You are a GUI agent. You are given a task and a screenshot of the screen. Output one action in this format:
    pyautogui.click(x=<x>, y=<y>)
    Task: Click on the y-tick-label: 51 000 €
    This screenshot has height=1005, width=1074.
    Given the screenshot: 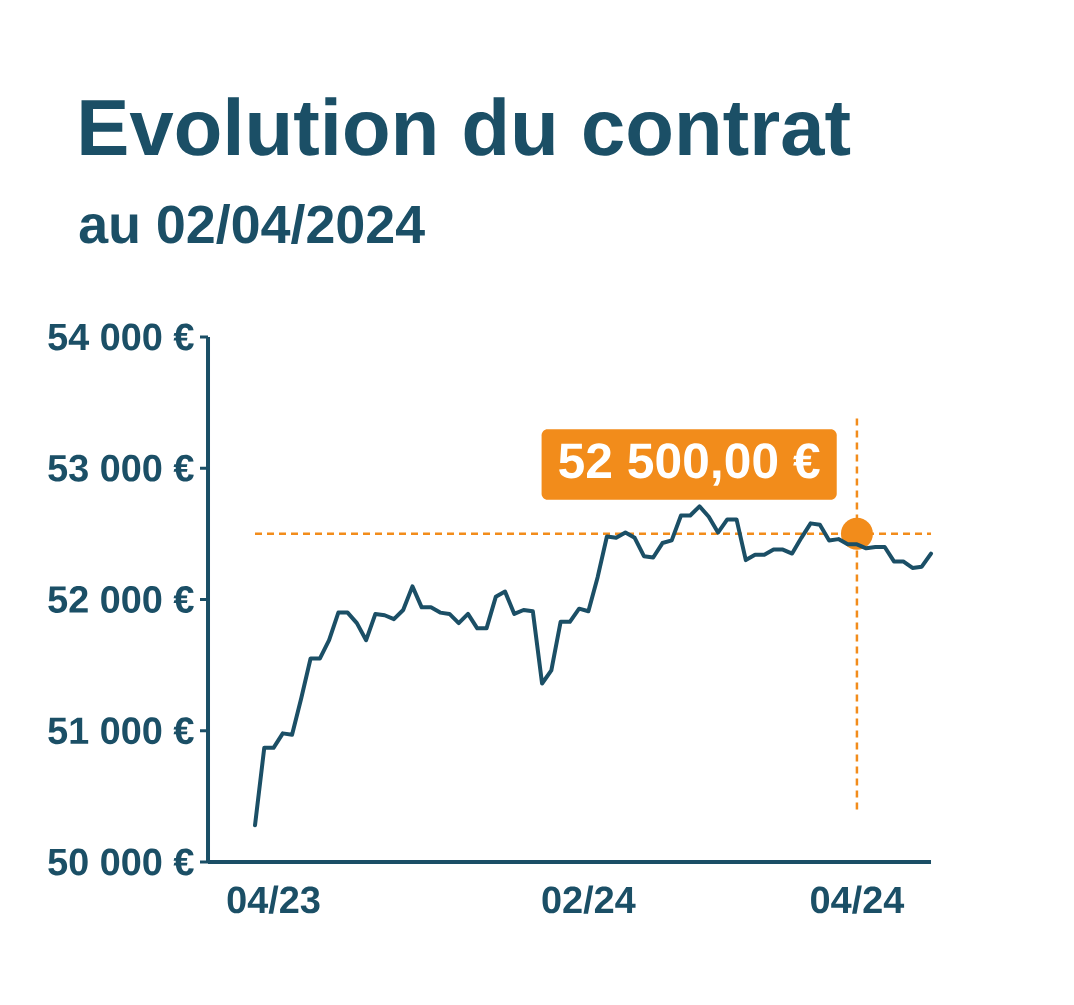 What is the action you would take?
    pyautogui.click(x=121, y=731)
    